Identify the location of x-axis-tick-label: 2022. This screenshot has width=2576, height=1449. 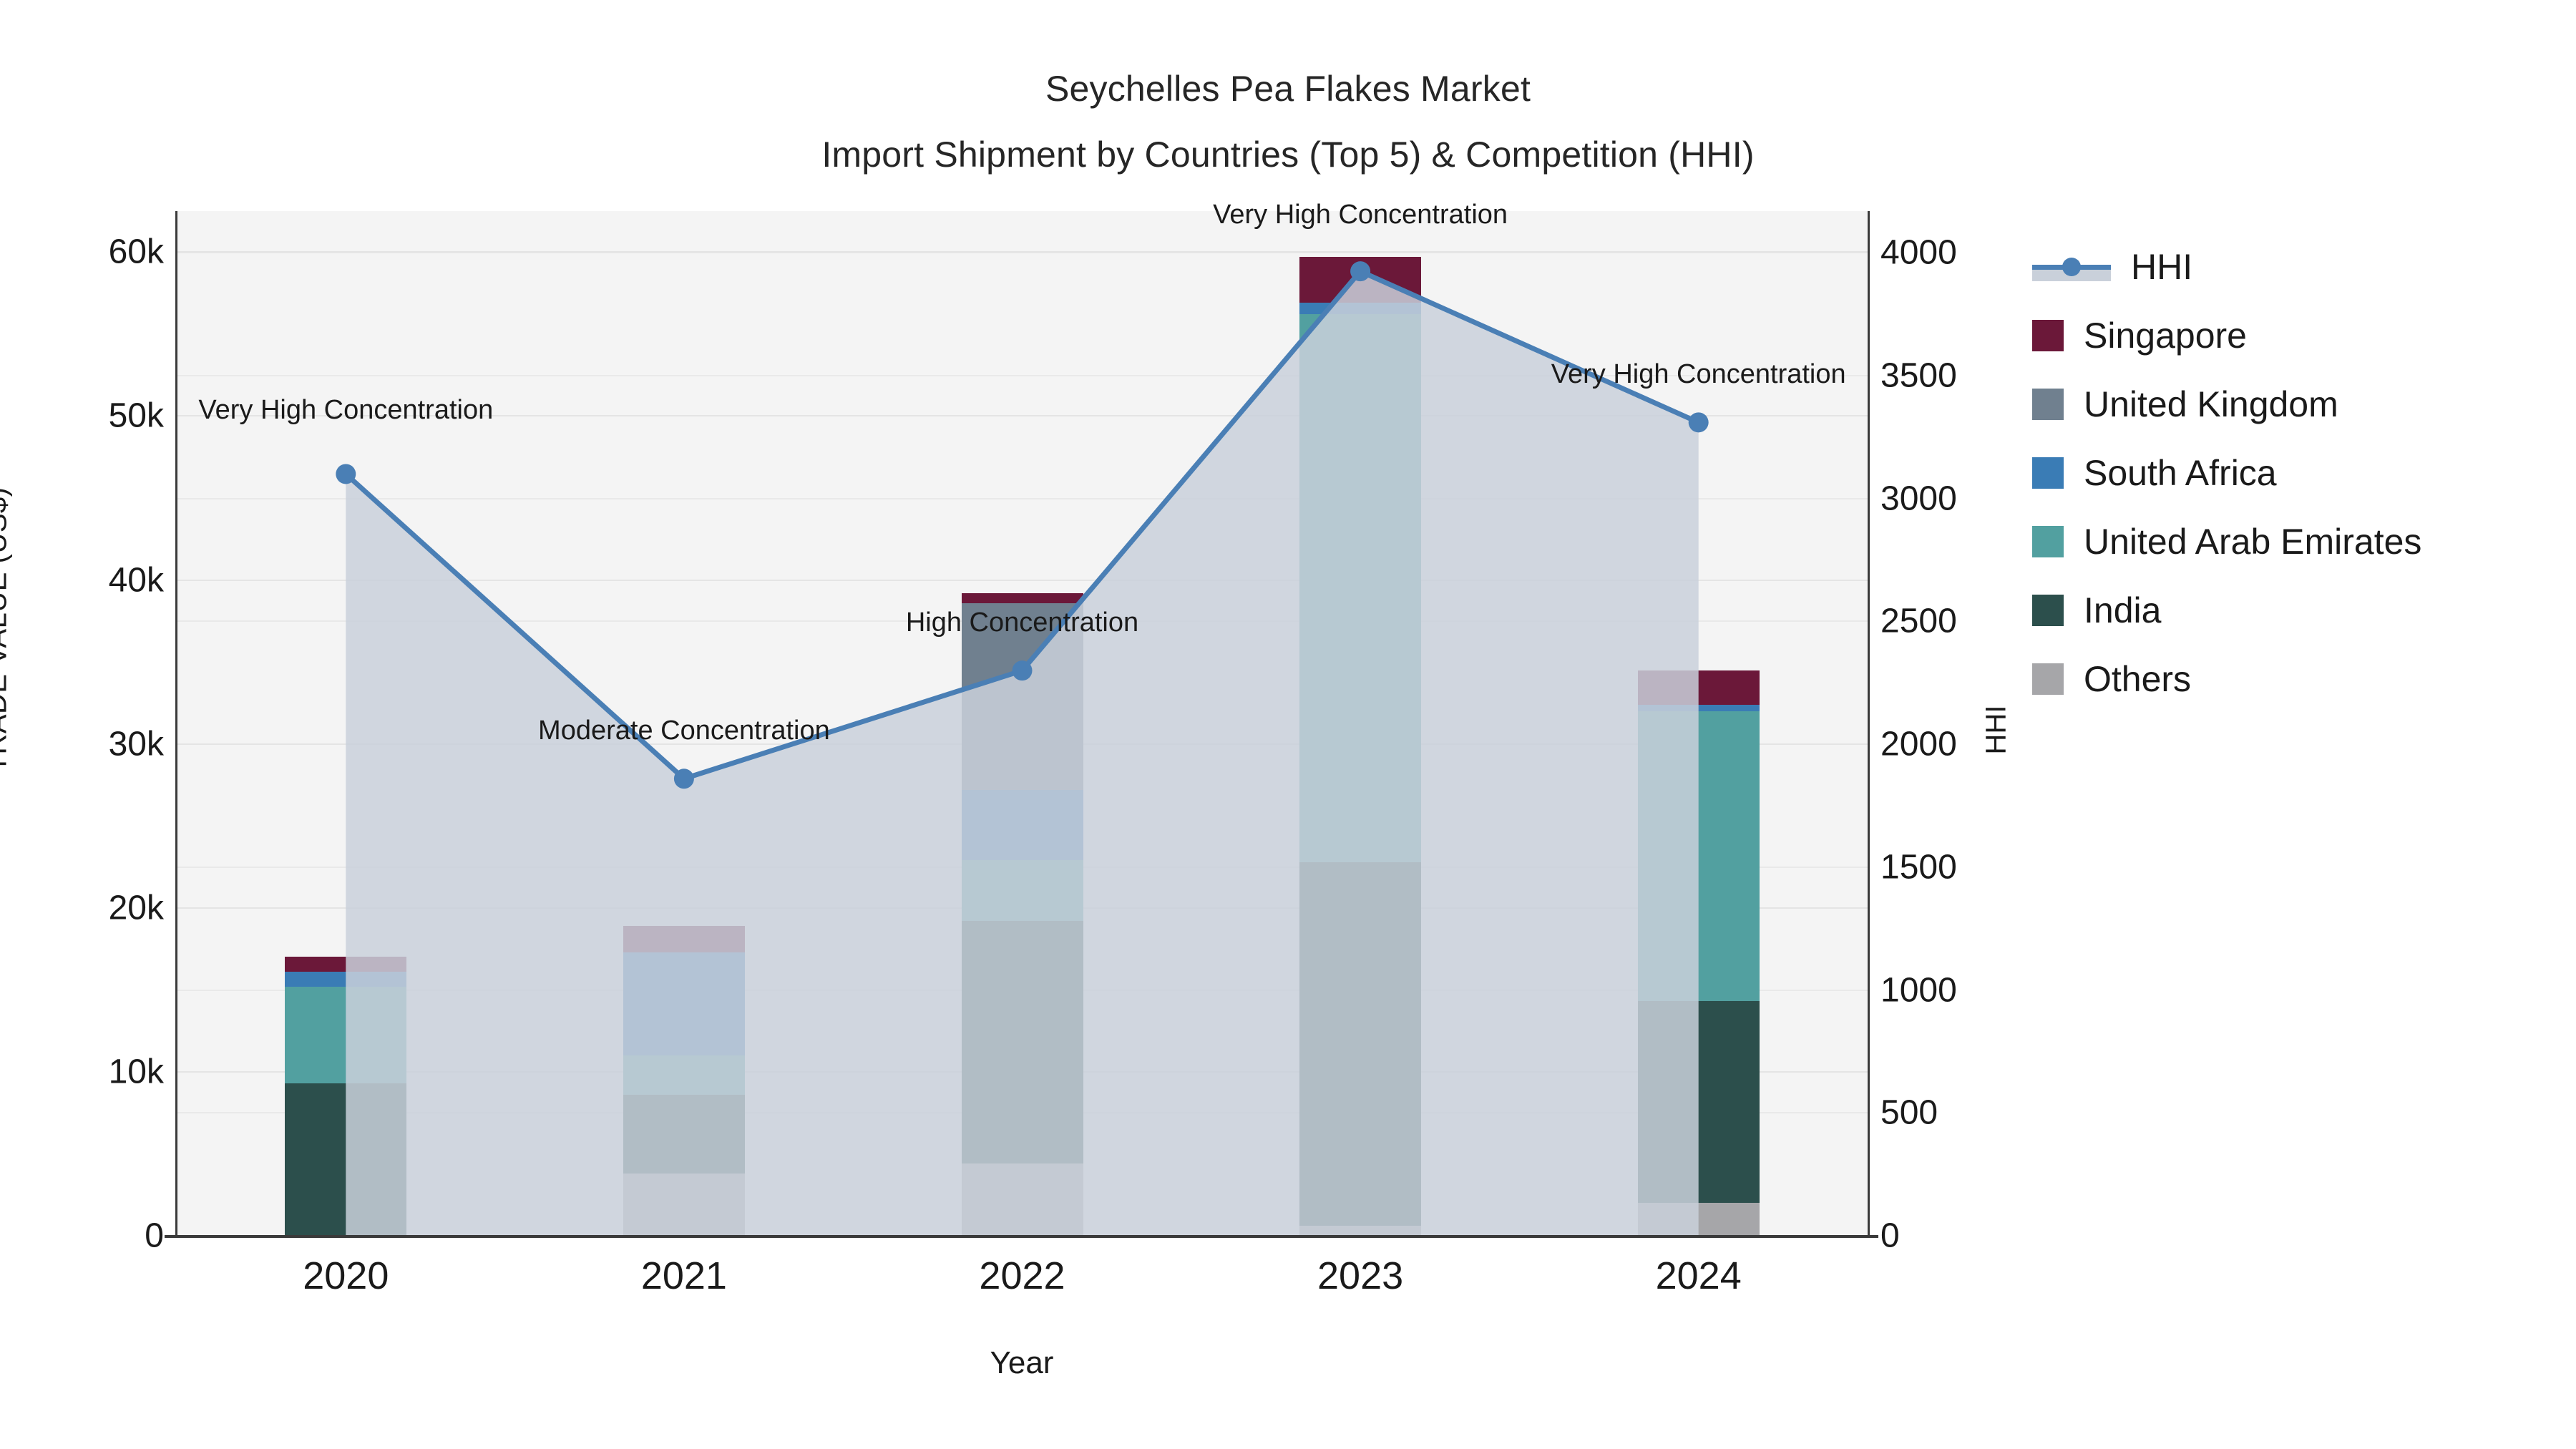
(1022, 1275).